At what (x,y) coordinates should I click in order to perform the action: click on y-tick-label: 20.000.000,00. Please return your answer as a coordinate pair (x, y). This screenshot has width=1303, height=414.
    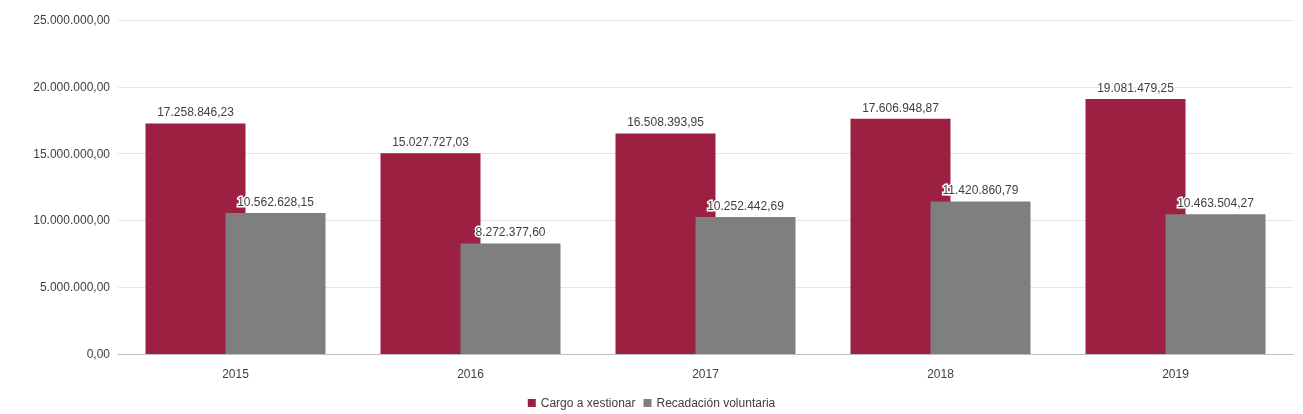
    Looking at the image, I should click on (72, 86).